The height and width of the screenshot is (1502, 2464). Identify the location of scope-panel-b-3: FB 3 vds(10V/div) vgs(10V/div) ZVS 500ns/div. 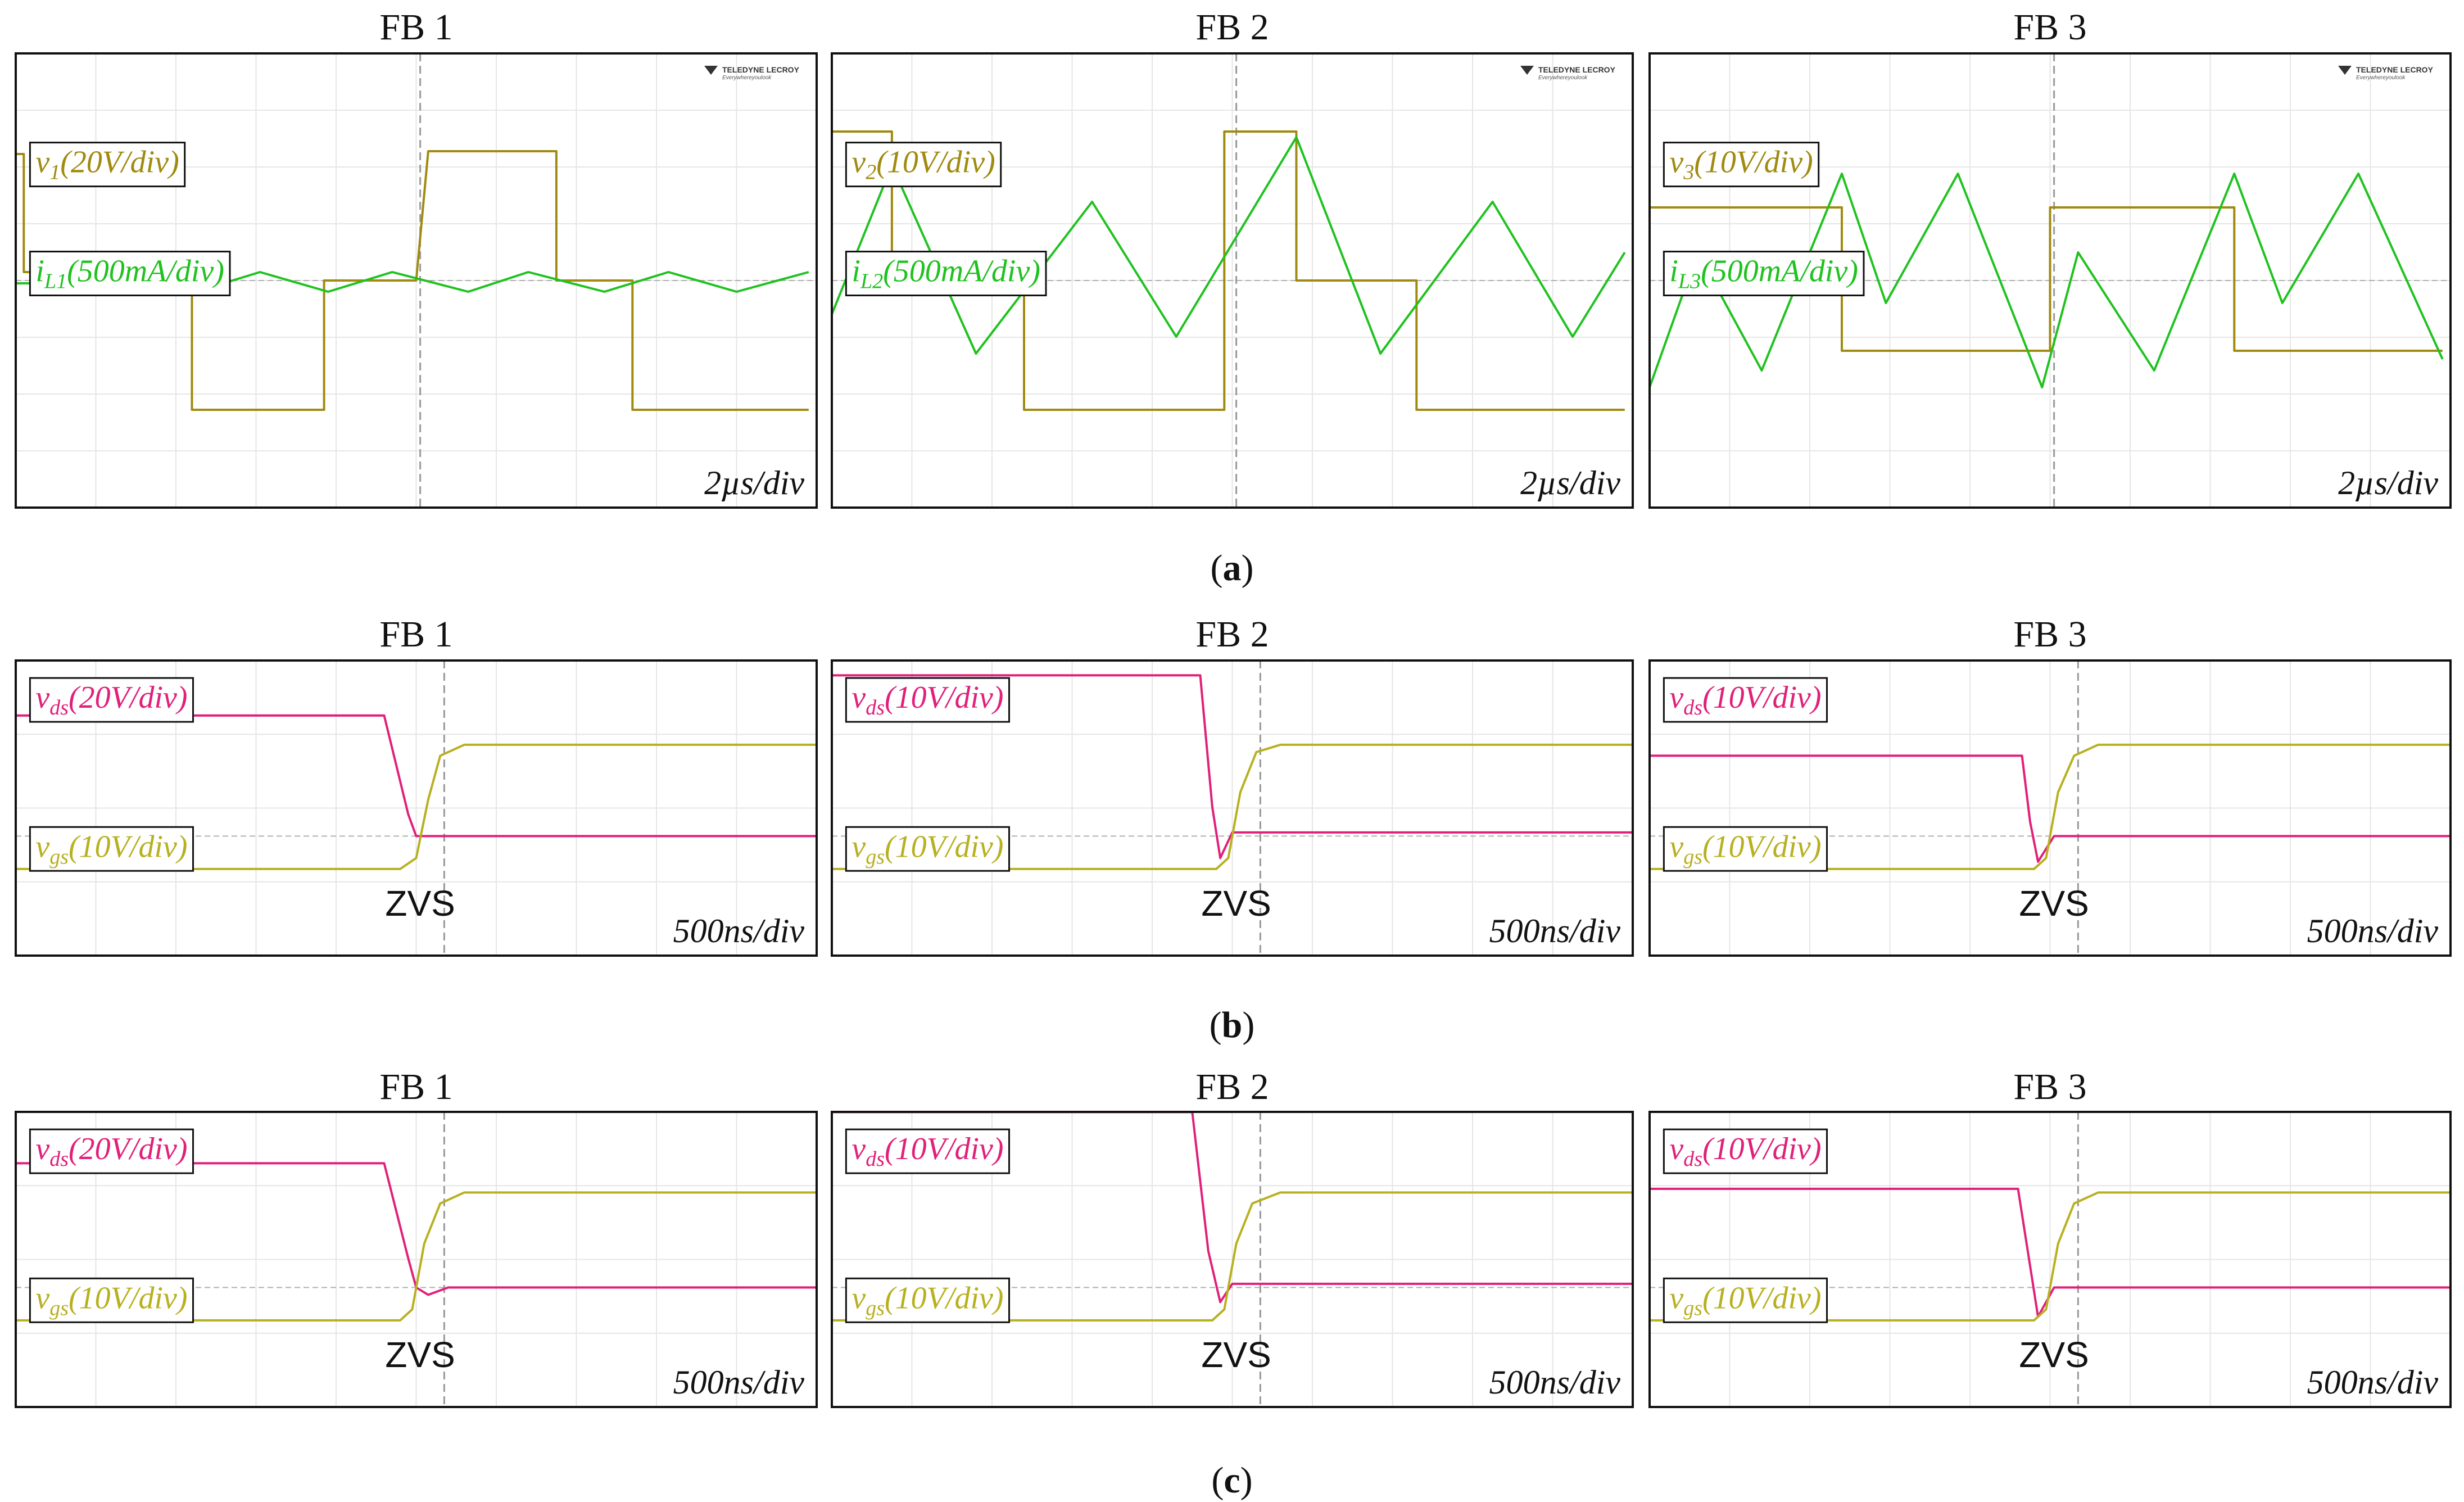
(2050, 785).